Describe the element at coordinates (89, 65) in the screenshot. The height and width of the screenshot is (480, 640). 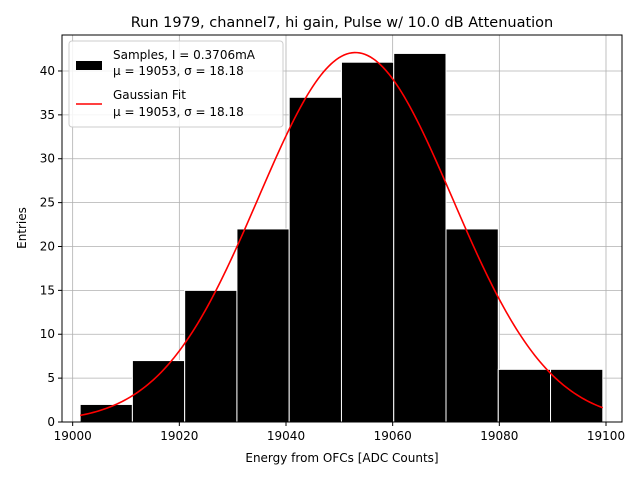
I see `legend-bar-swatch` at that location.